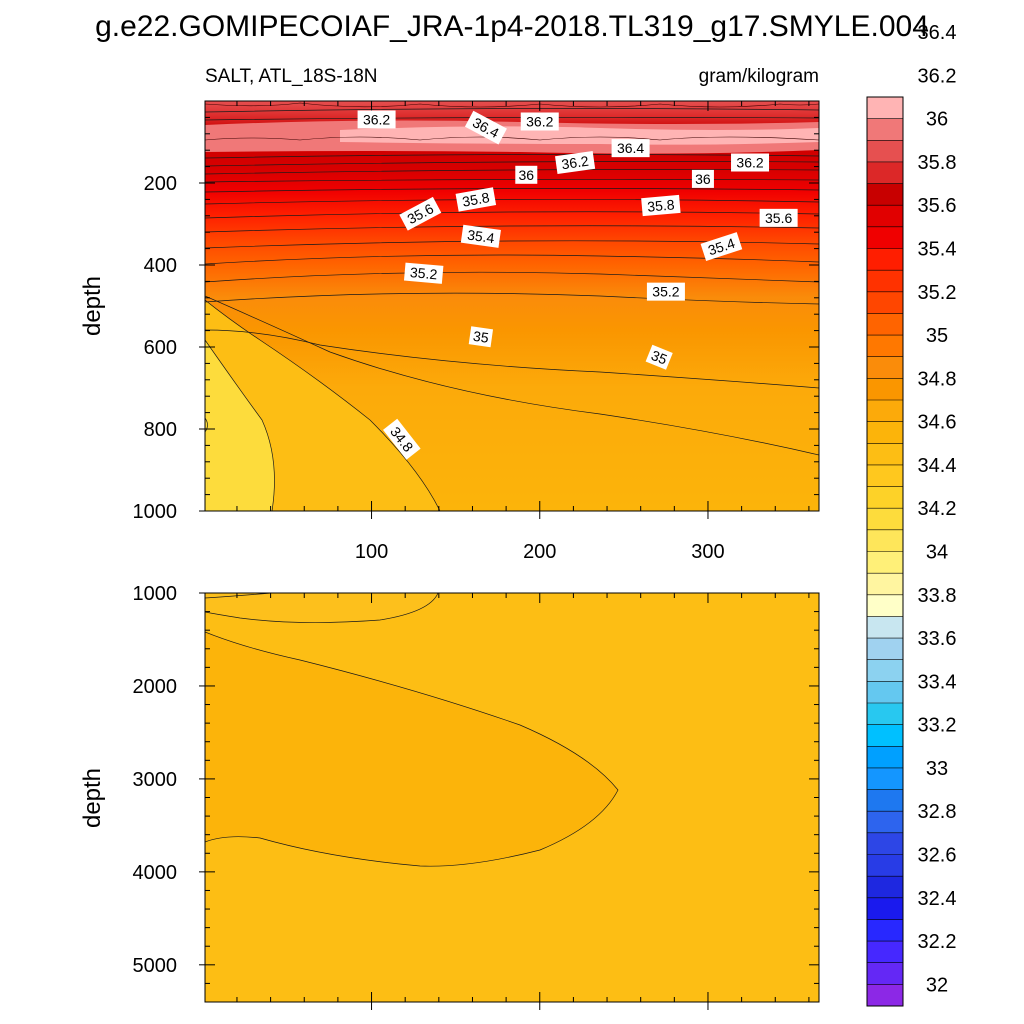 The height and width of the screenshot is (1024, 1024). I want to click on contour-label-text: 35, so click(481, 337).